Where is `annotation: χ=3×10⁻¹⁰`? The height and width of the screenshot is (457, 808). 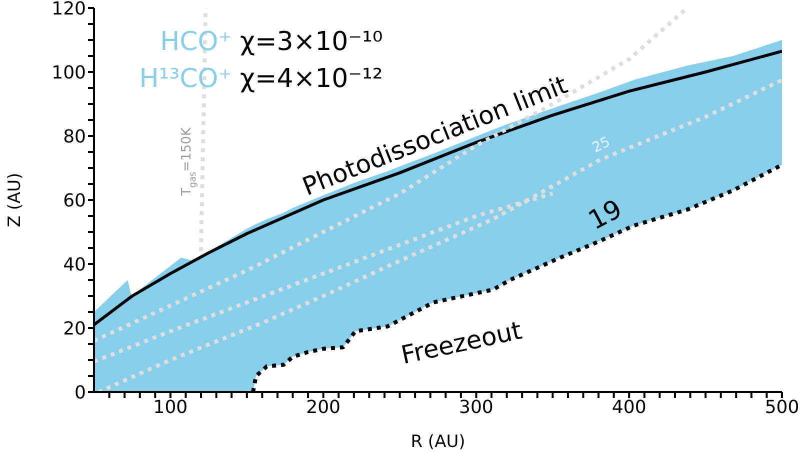 annotation: χ=3×10⁻¹⁰ is located at coordinates (311, 42).